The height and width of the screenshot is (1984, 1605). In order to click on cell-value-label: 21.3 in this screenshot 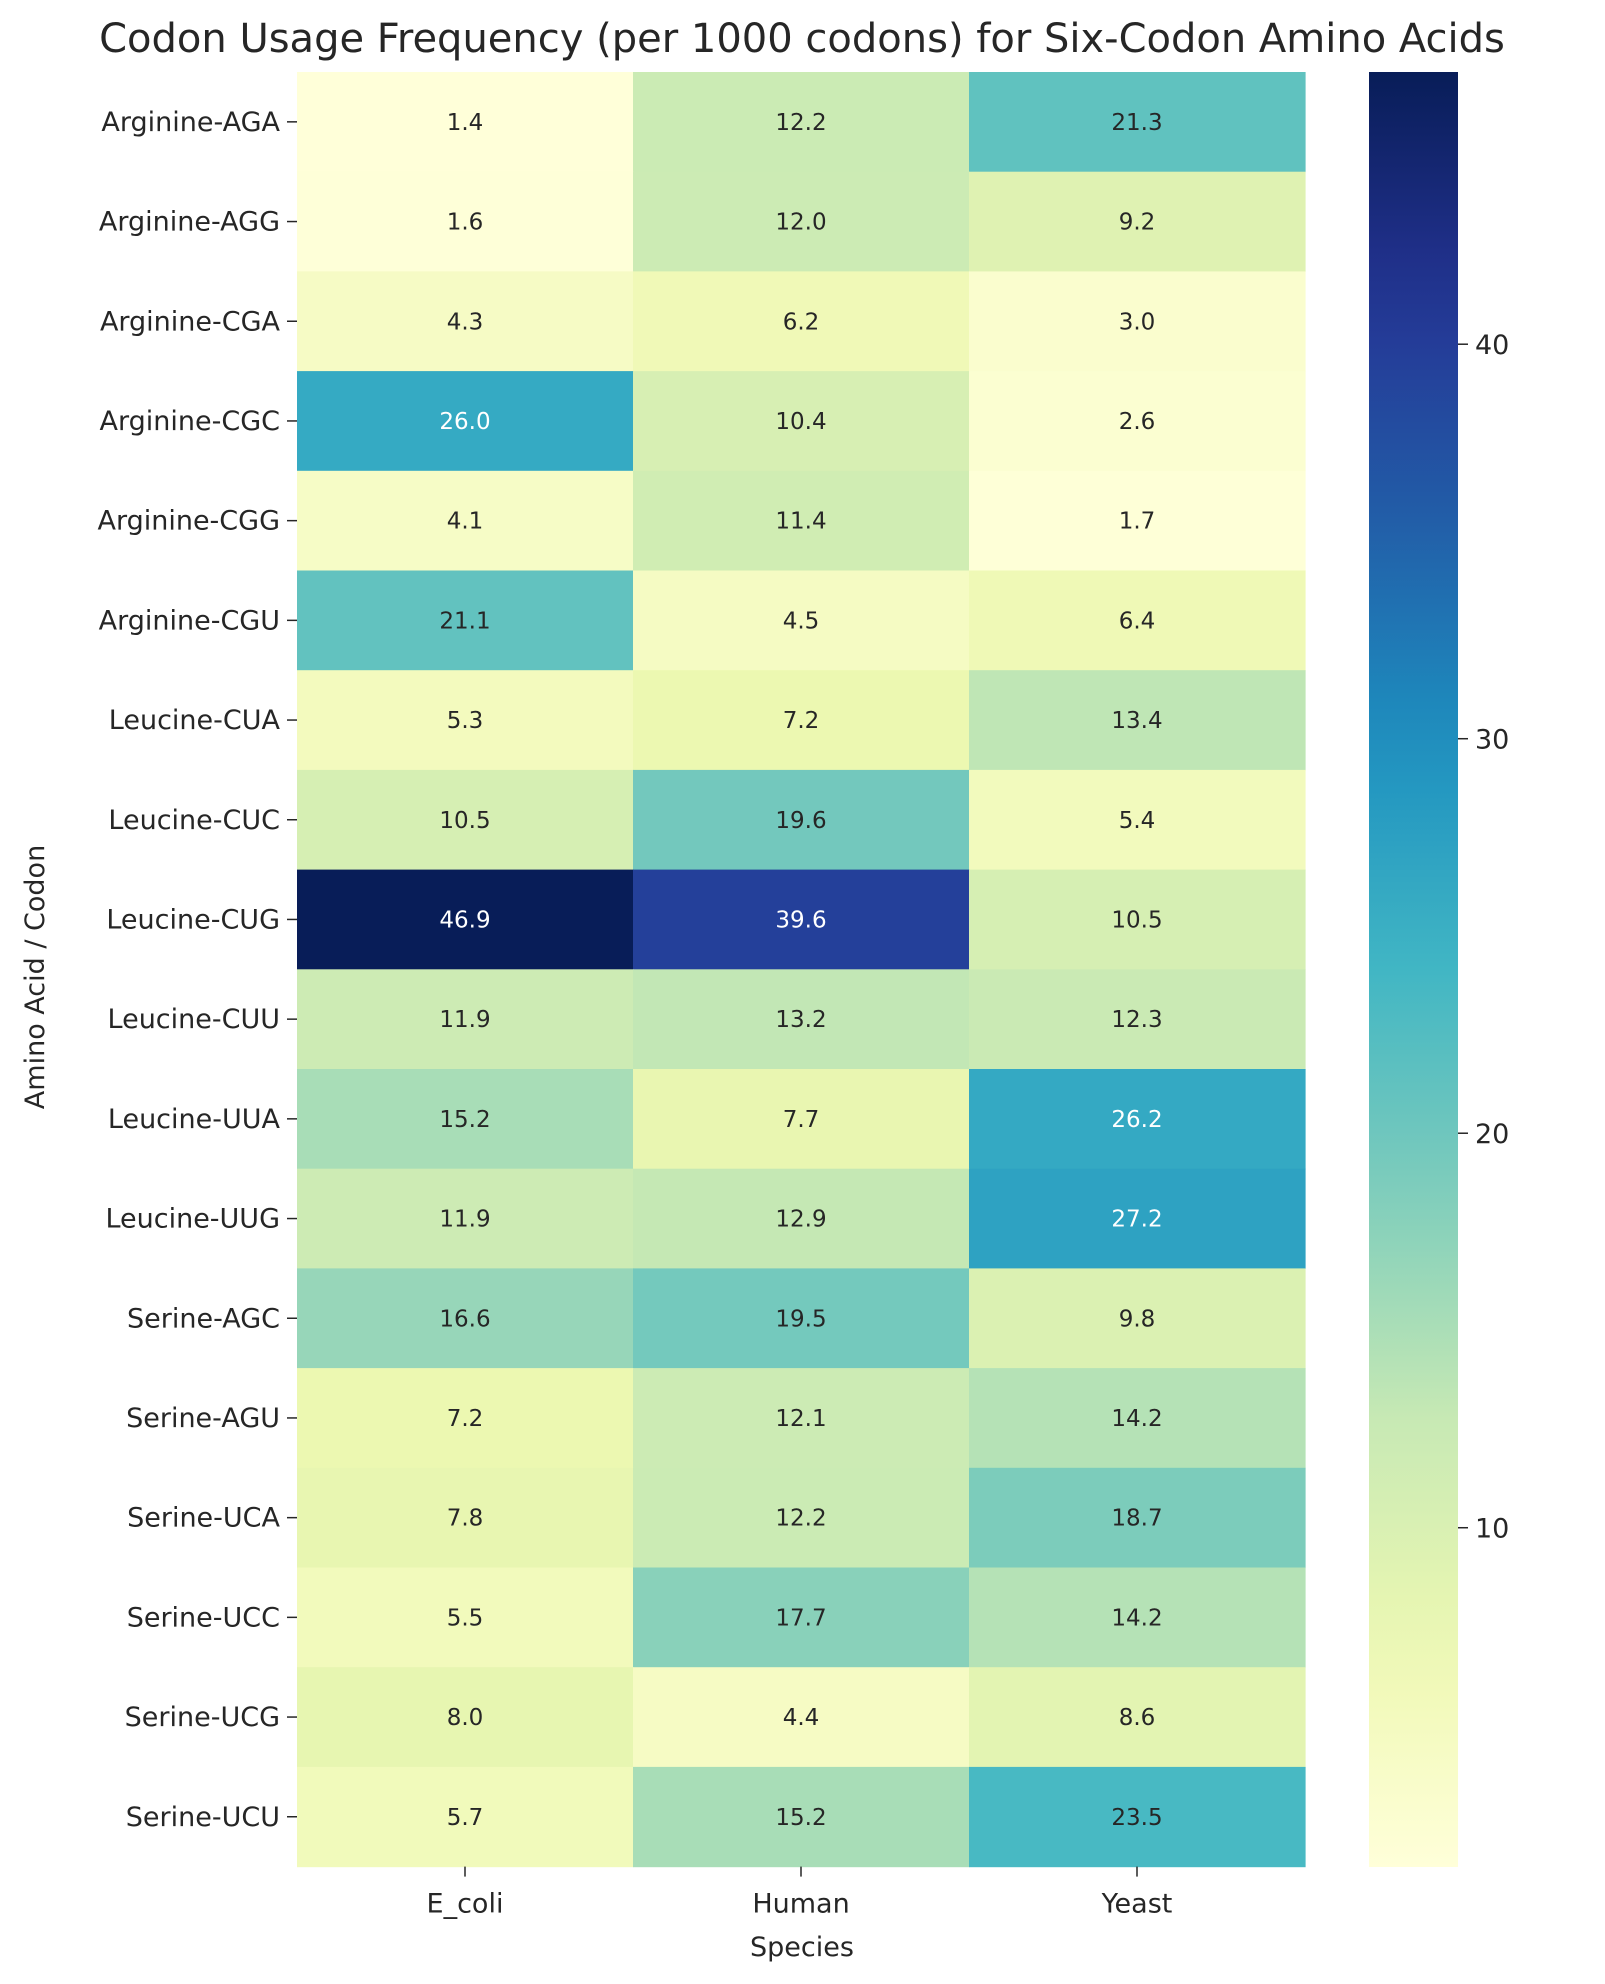, I will do `click(1136, 123)`.